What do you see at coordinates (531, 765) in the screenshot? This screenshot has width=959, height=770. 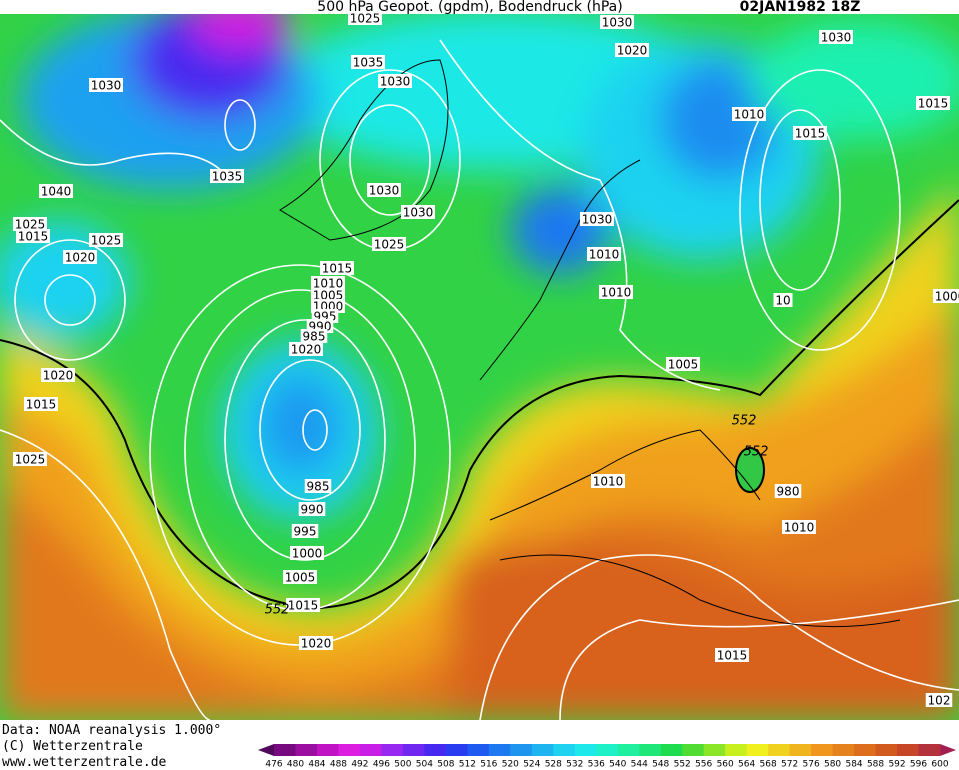 I see `colorbar-label: 524` at bounding box center [531, 765].